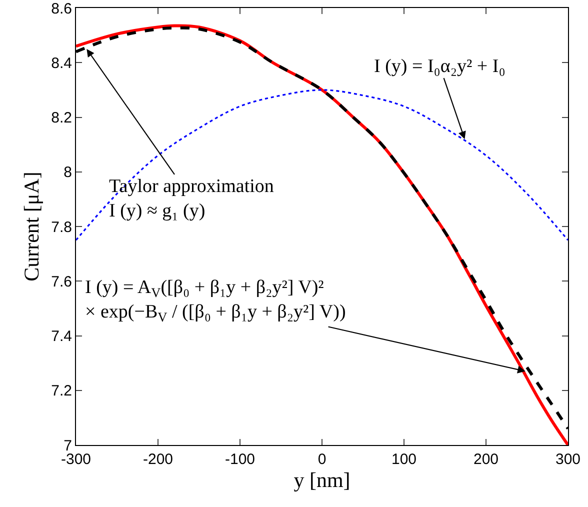  Describe the element at coordinates (61, 281) in the screenshot. I see `y-tick-label: 7.6` at that location.